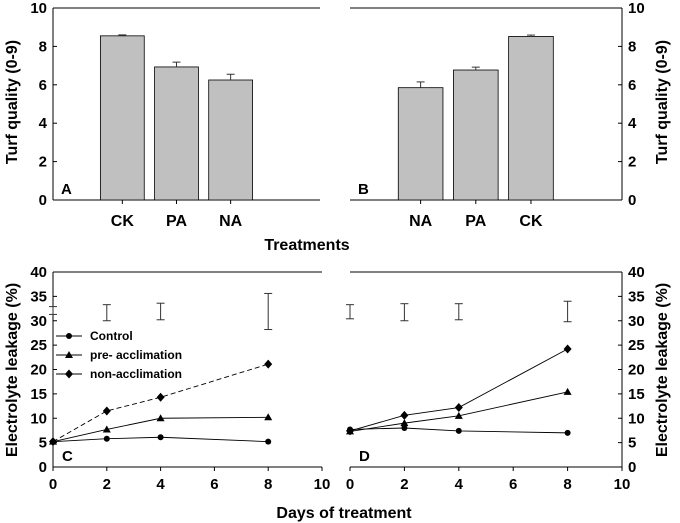  Describe the element at coordinates (136, 374) in the screenshot. I see `legend-label: non-acclimation` at that location.